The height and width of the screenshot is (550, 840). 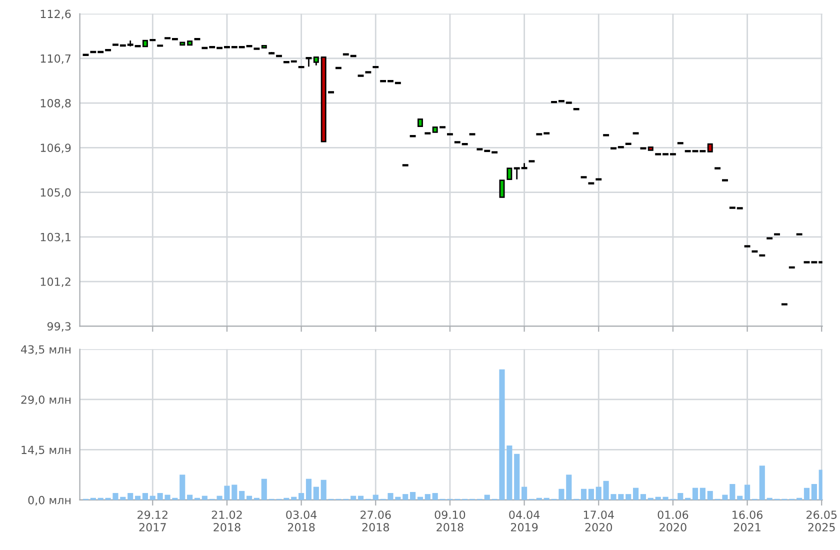 I want to click on x-tick-label: 17.04 2020, so click(x=599, y=521).